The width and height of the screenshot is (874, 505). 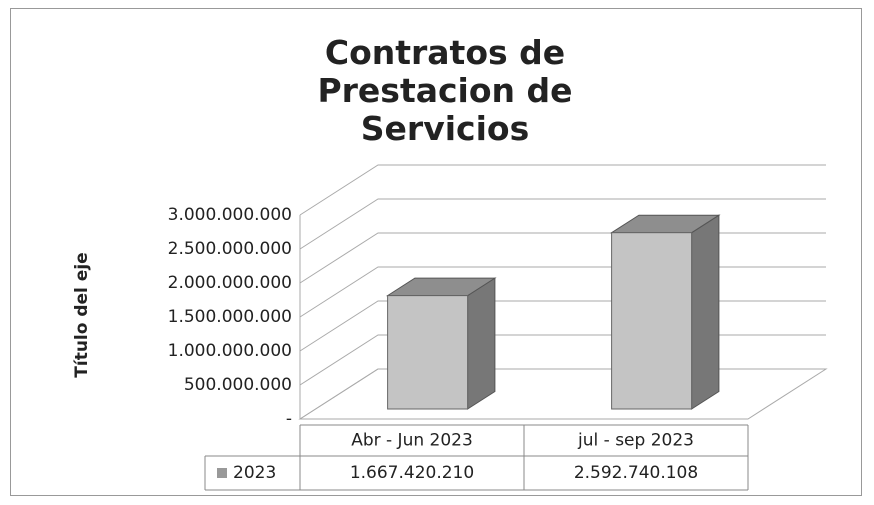 What do you see at coordinates (412, 441) in the screenshot?
I see `x-tick-label: Abr - Jun 2023` at bounding box center [412, 441].